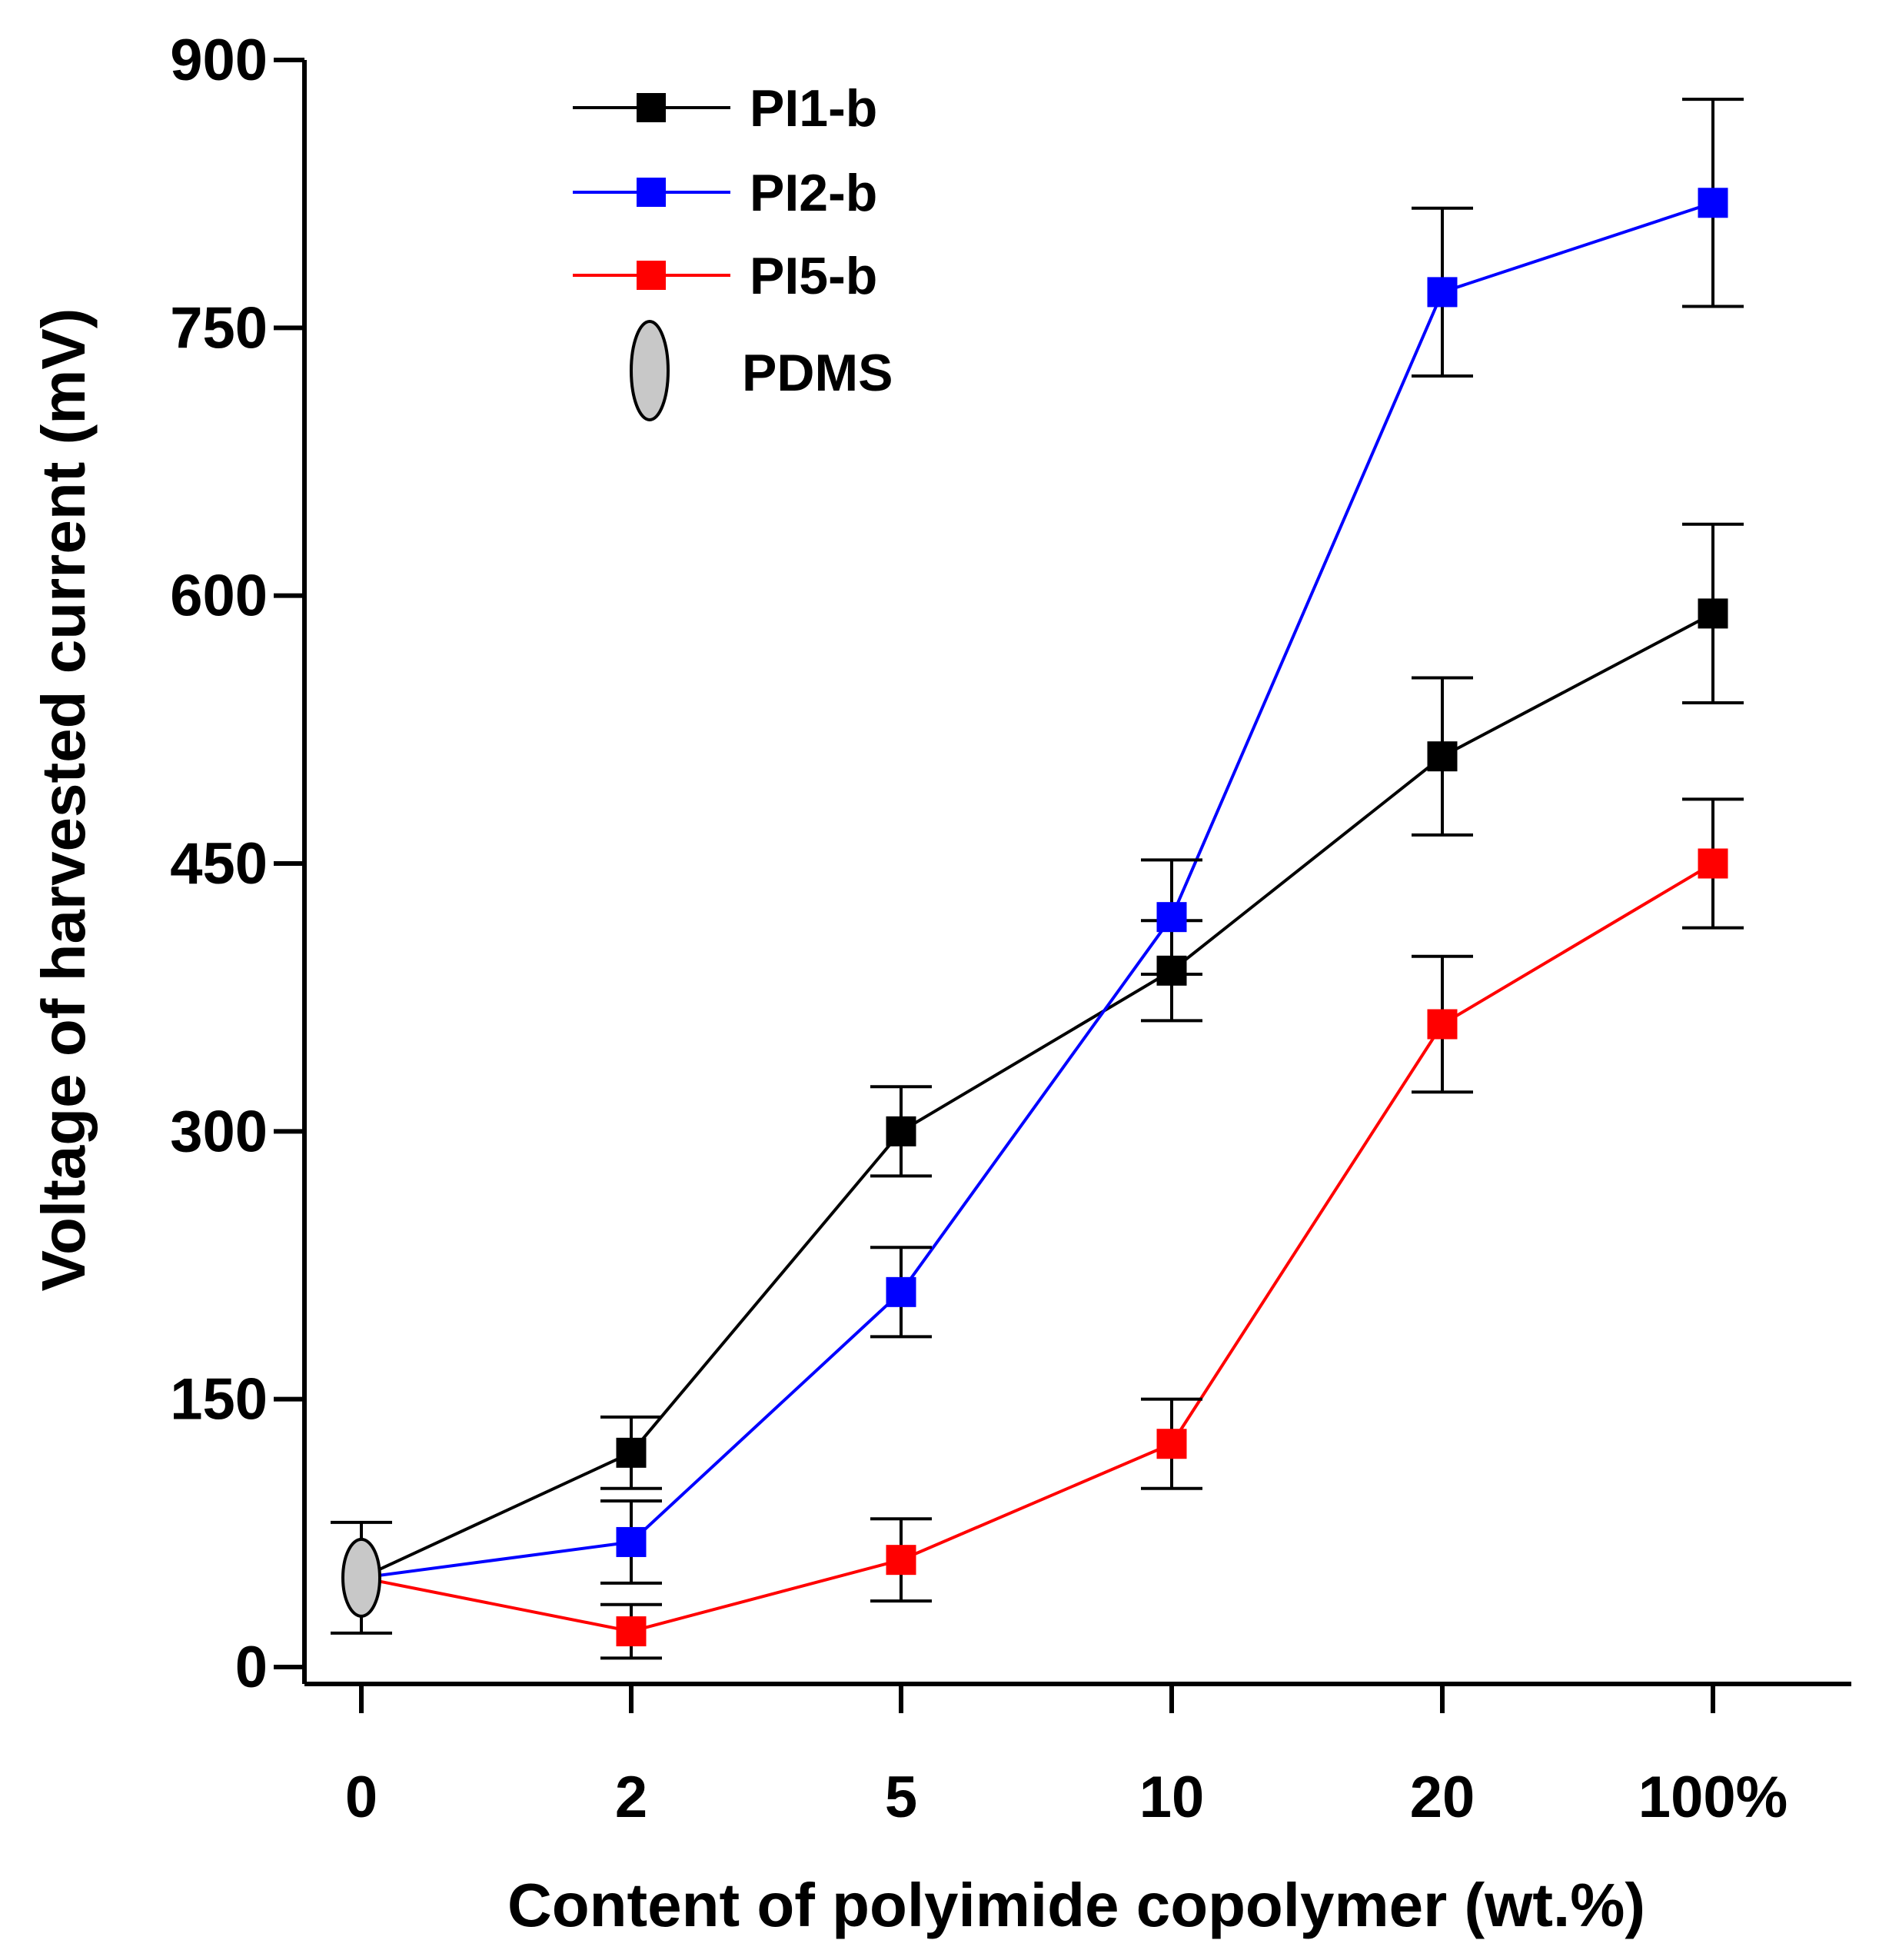  I want to click on x-tick-label: 10, so click(1172, 1798).